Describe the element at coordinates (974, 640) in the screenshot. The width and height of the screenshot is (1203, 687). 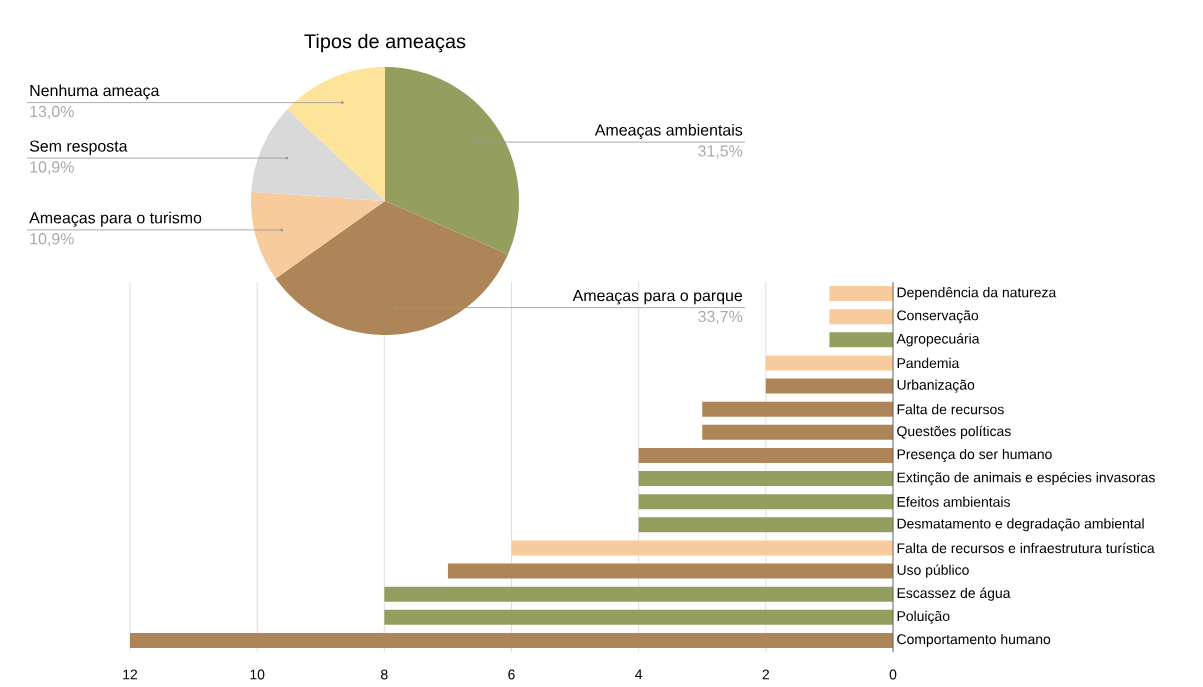
I see `y-tick-label: Comportamento humano` at that location.